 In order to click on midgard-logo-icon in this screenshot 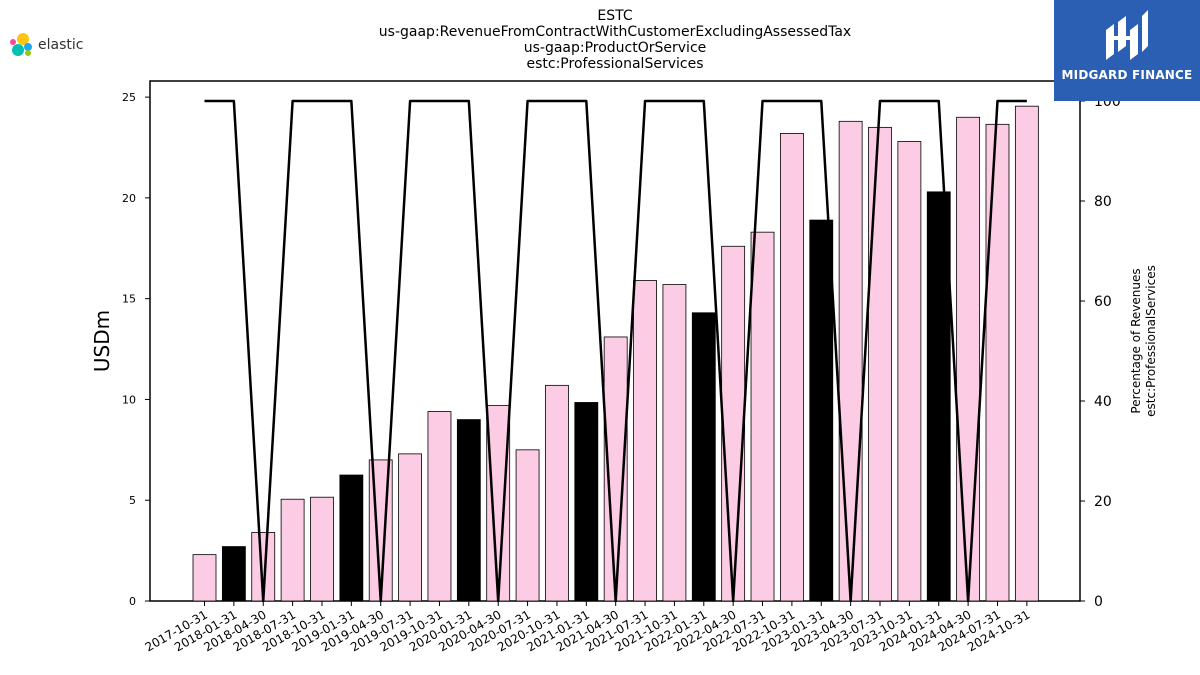, I will do `click(1127, 35)`.